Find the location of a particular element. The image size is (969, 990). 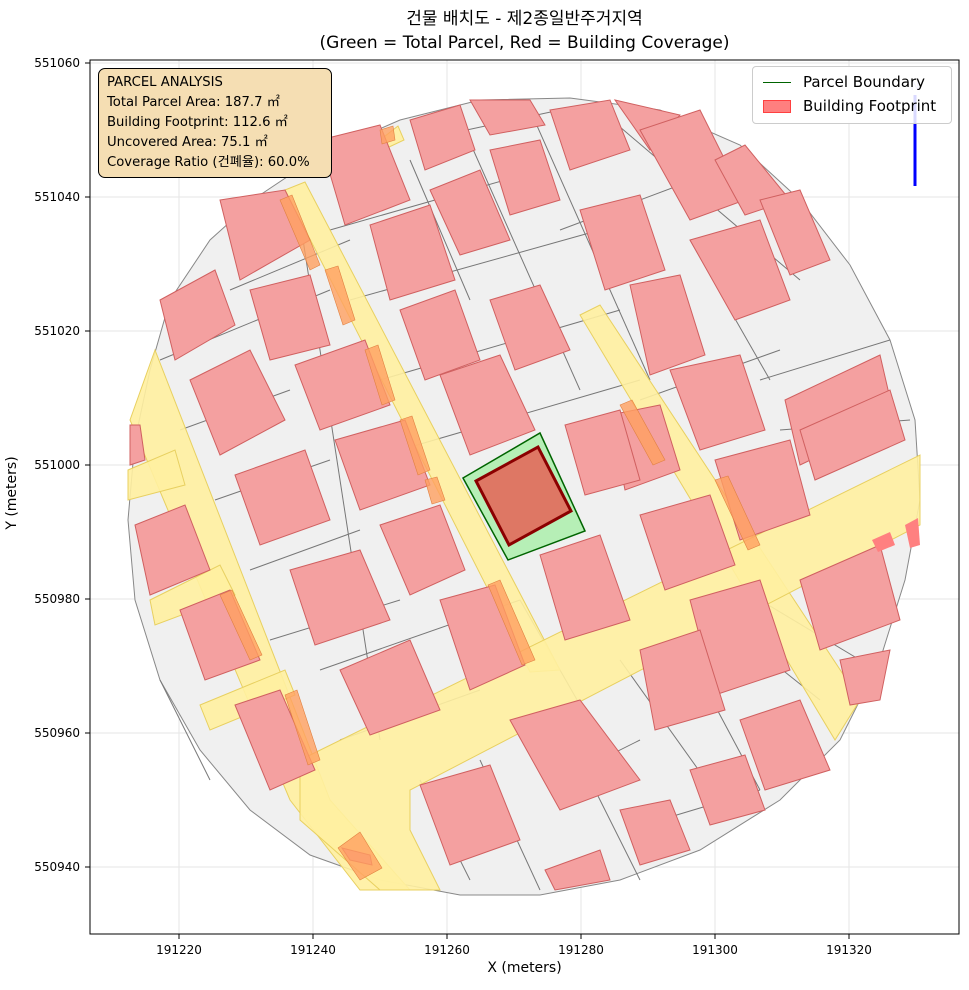

chart-title: 건물 배치도 - 제2종일반주거지역 is located at coordinates (524, 19).